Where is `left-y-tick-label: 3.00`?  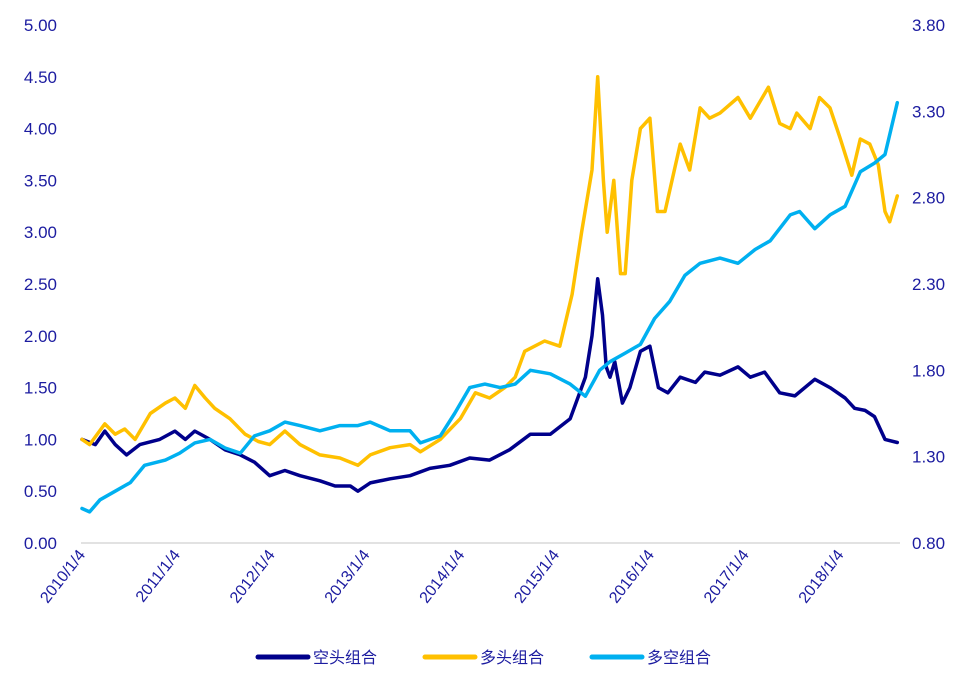
left-y-tick-label: 3.00 is located at coordinates (40, 232).